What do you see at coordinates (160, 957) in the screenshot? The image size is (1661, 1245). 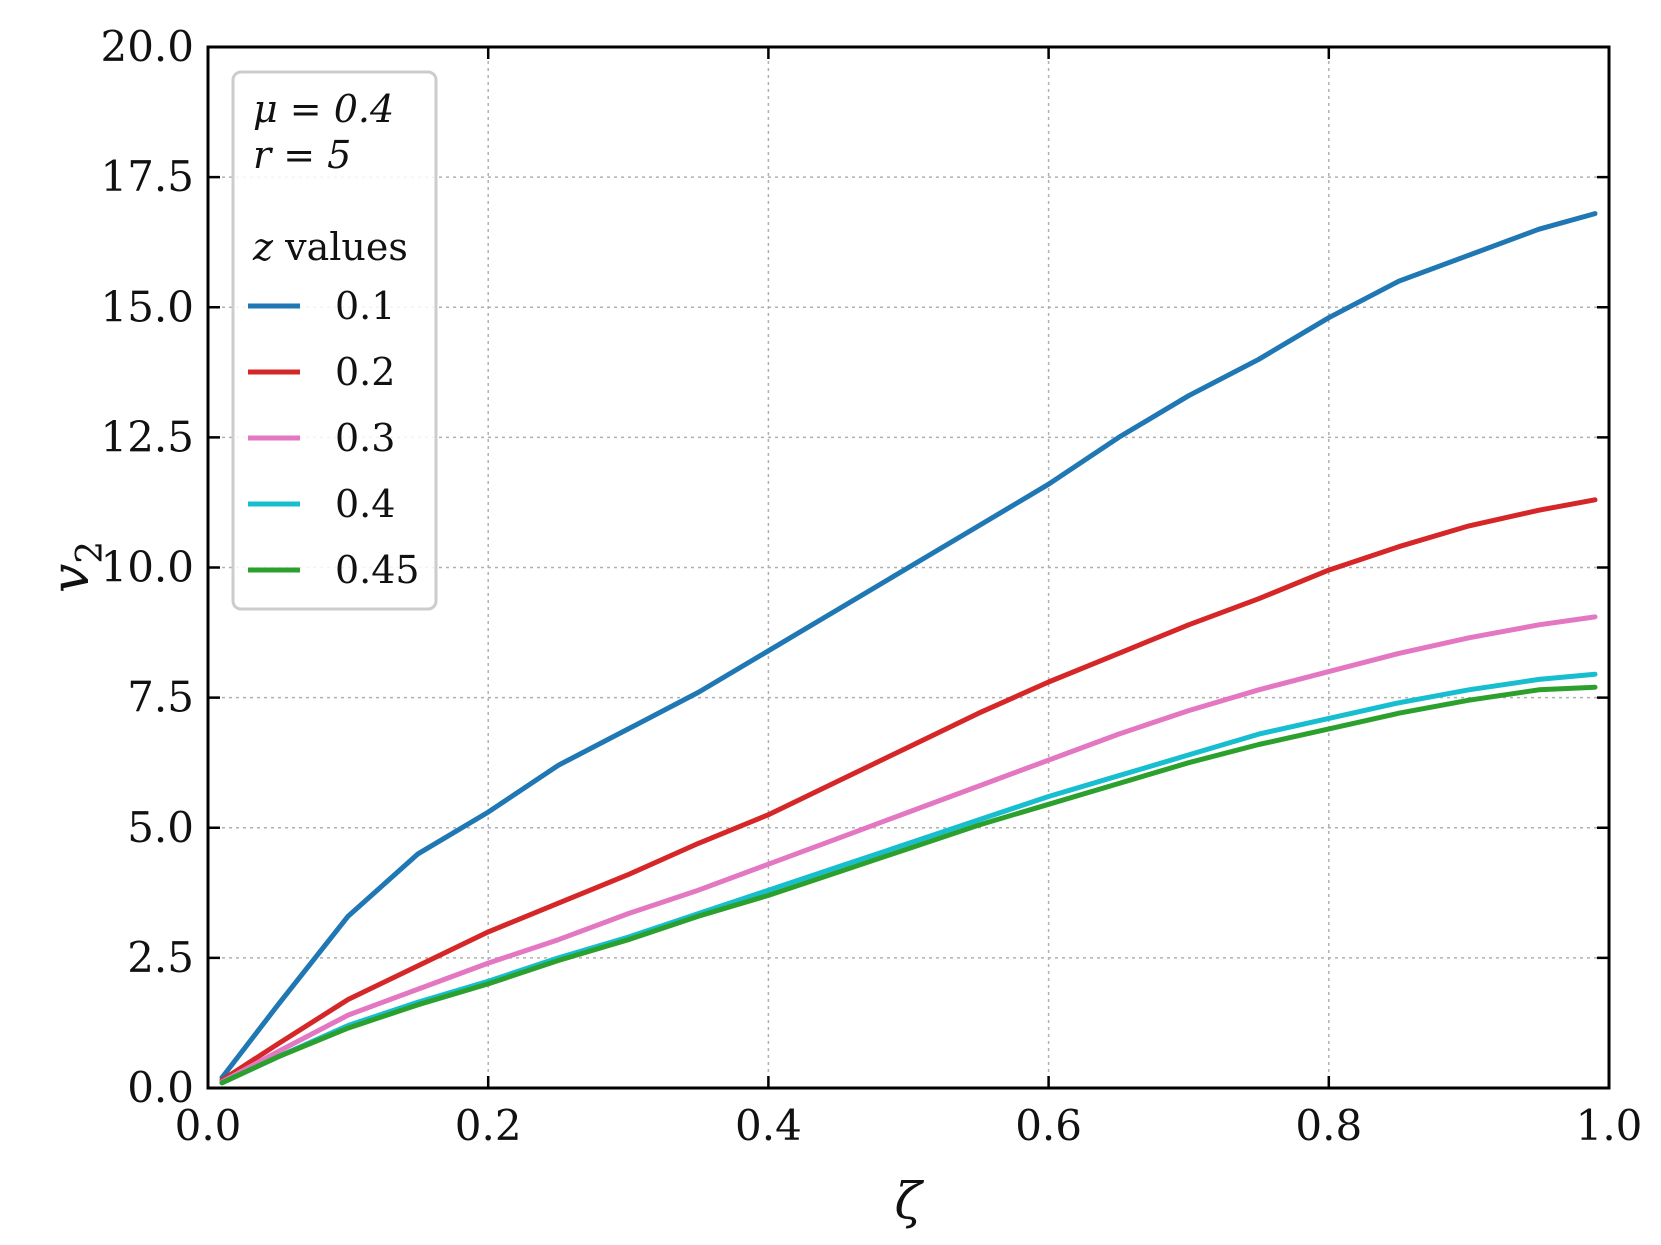 I see `y-tick-label: 2.5` at bounding box center [160, 957].